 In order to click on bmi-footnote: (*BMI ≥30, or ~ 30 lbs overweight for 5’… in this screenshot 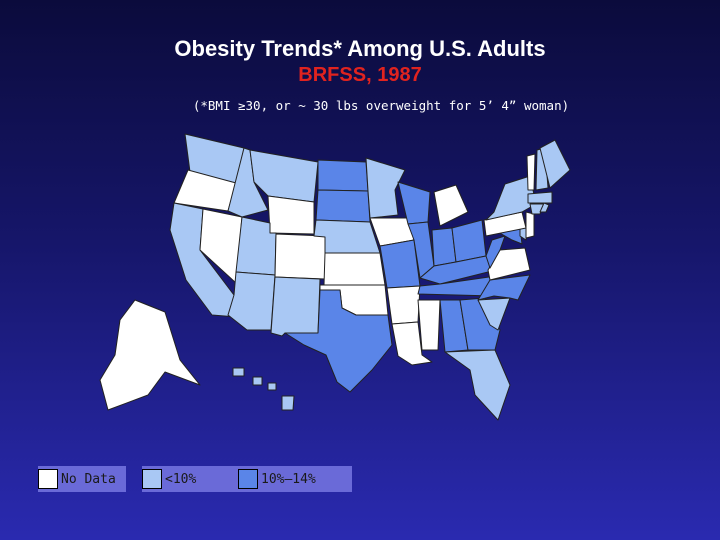, I will do `click(381, 105)`.